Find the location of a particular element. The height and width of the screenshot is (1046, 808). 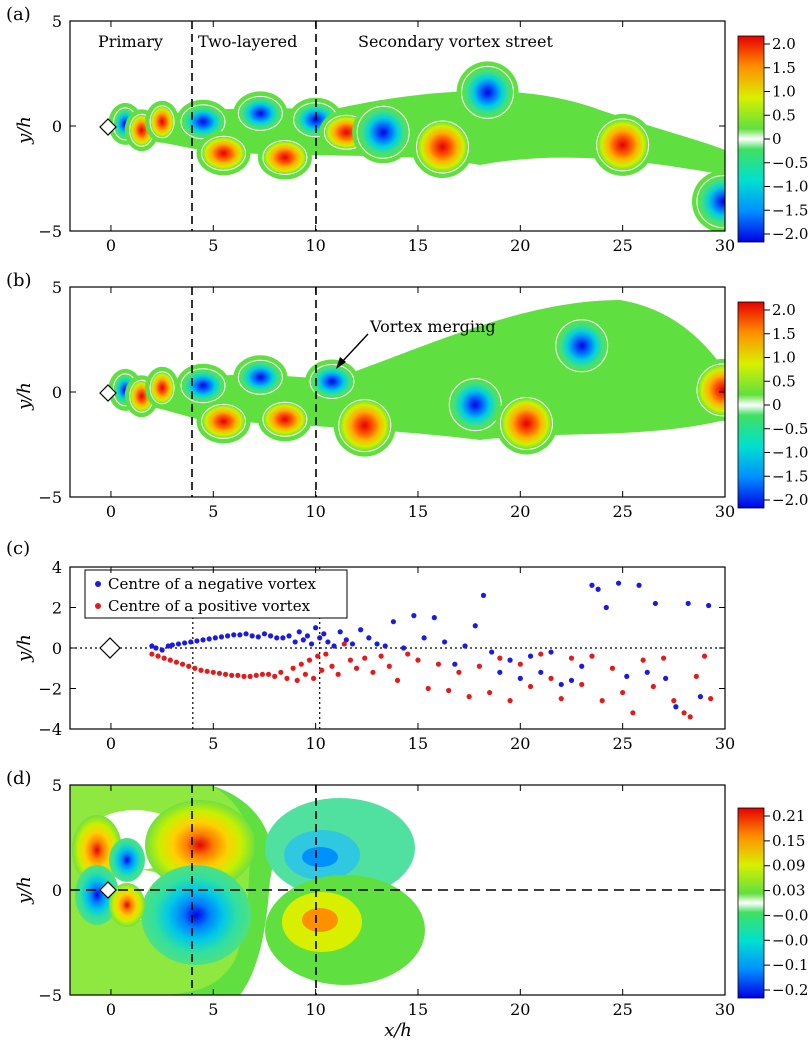

d-lobe-positive-x4 is located at coordinates (200, 845).